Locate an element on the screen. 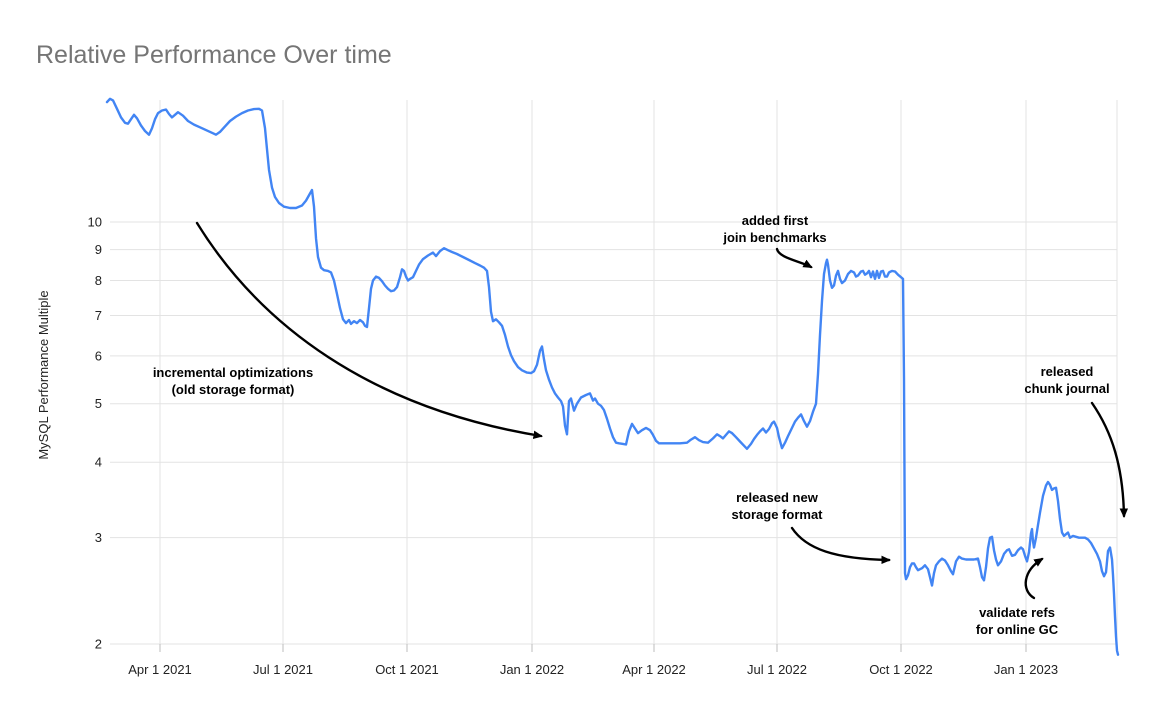 The height and width of the screenshot is (713, 1152). chart-title: Relative Performance Over time is located at coordinates (214, 55).